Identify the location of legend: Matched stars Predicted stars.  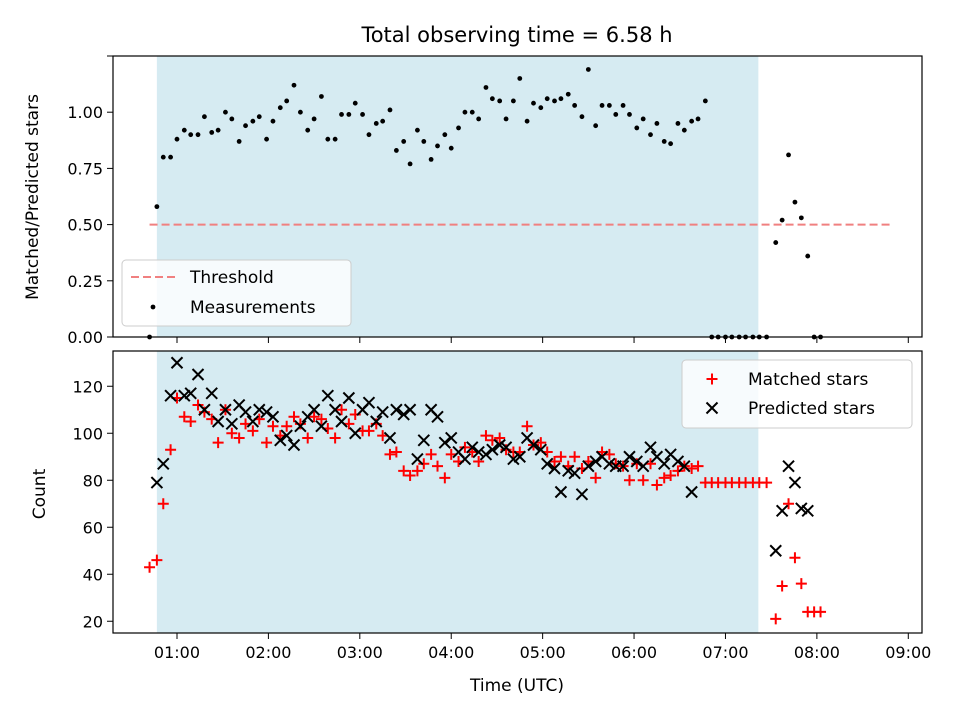
(797, 394).